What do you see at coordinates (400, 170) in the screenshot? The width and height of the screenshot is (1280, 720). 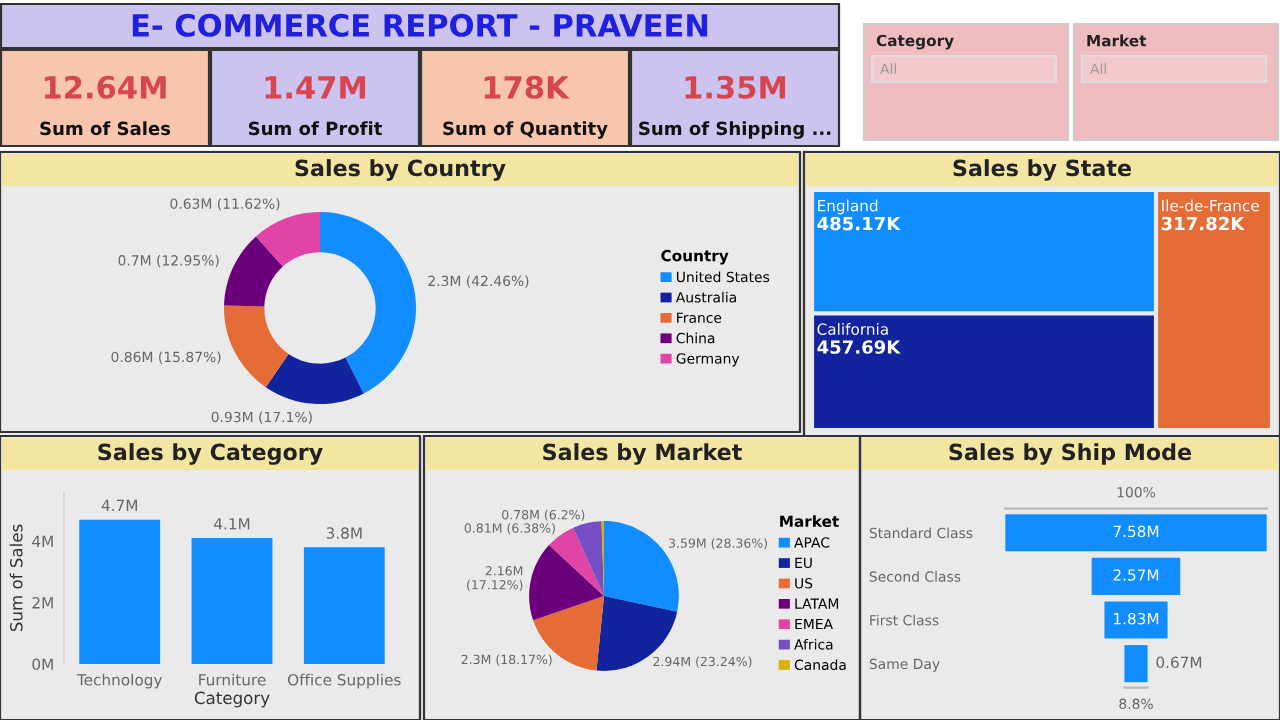 I see `chart-title: Sales by Country` at bounding box center [400, 170].